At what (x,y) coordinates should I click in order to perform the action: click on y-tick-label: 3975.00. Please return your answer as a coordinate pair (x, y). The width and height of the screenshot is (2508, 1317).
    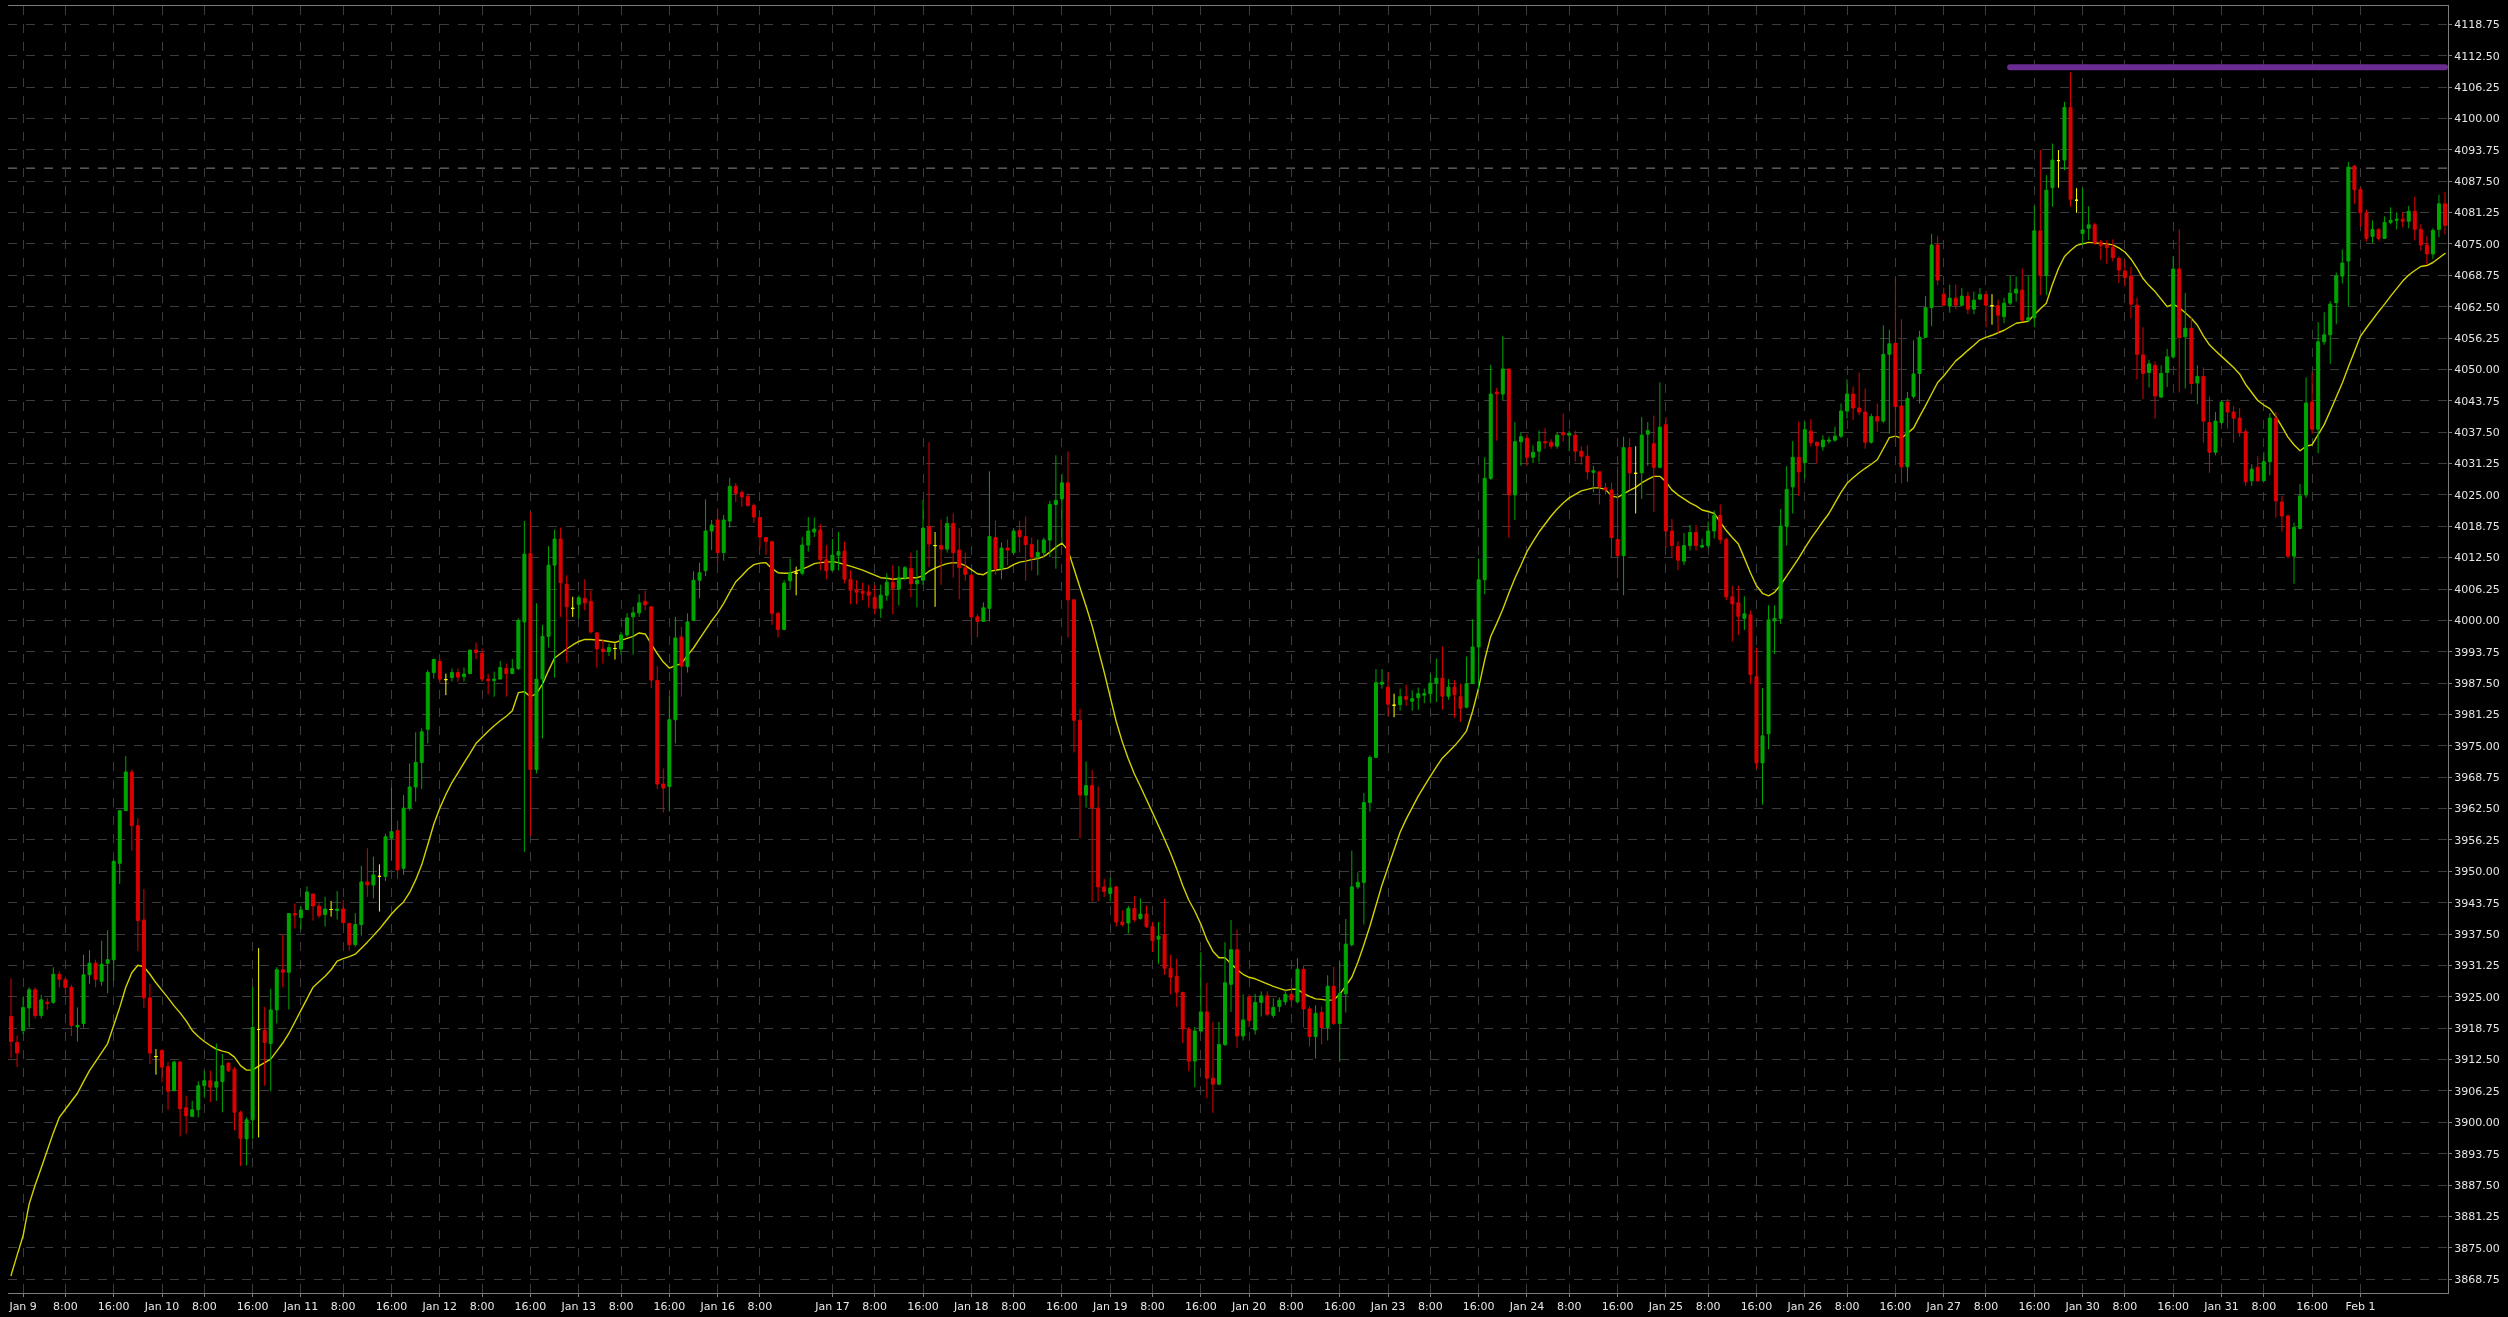
    Looking at the image, I should click on (2477, 746).